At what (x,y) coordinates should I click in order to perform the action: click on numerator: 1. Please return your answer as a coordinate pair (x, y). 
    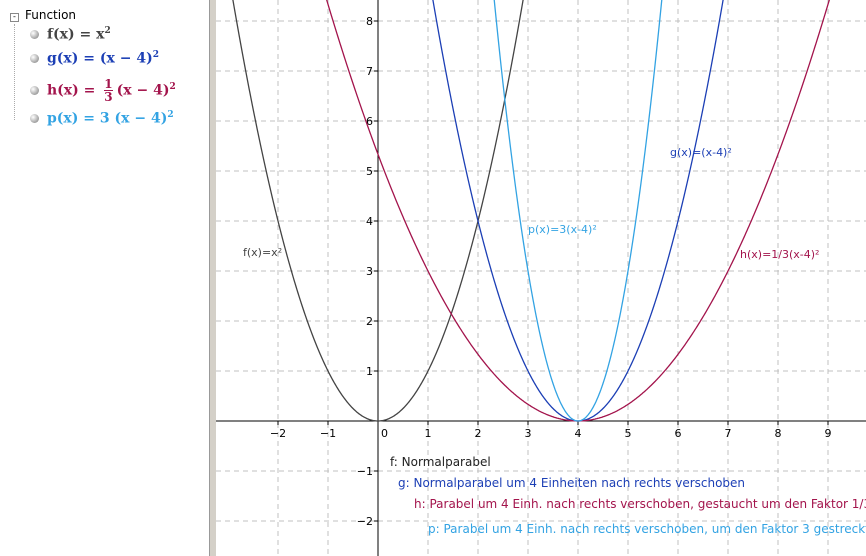
    Looking at the image, I should click on (108, 84).